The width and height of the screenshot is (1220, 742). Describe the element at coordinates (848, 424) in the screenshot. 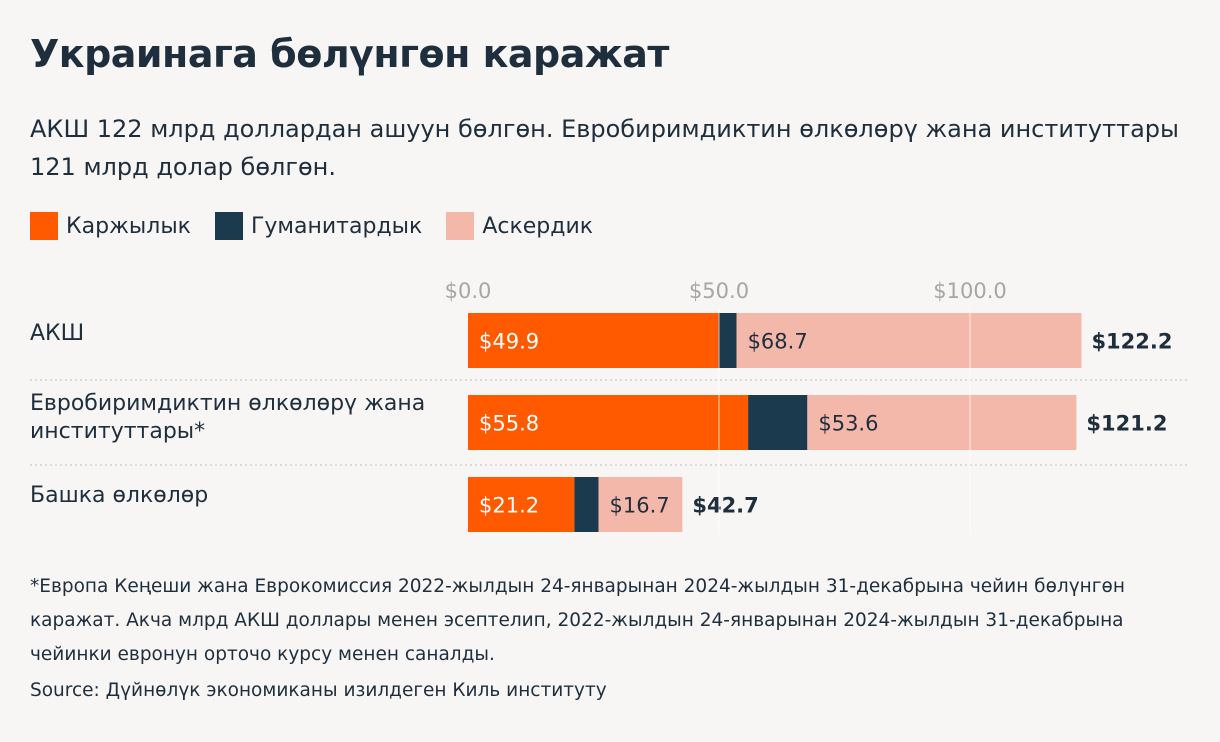

I see `data-label-military-1: $53.6` at that location.